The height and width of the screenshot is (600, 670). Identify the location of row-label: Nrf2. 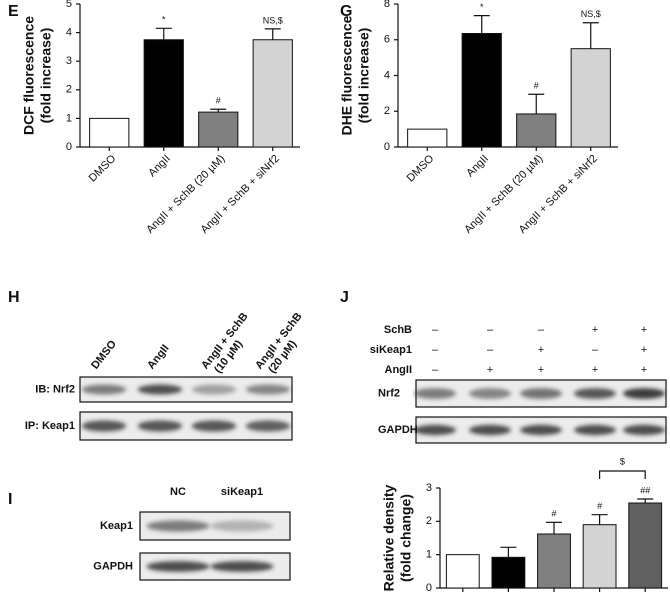
(389, 393).